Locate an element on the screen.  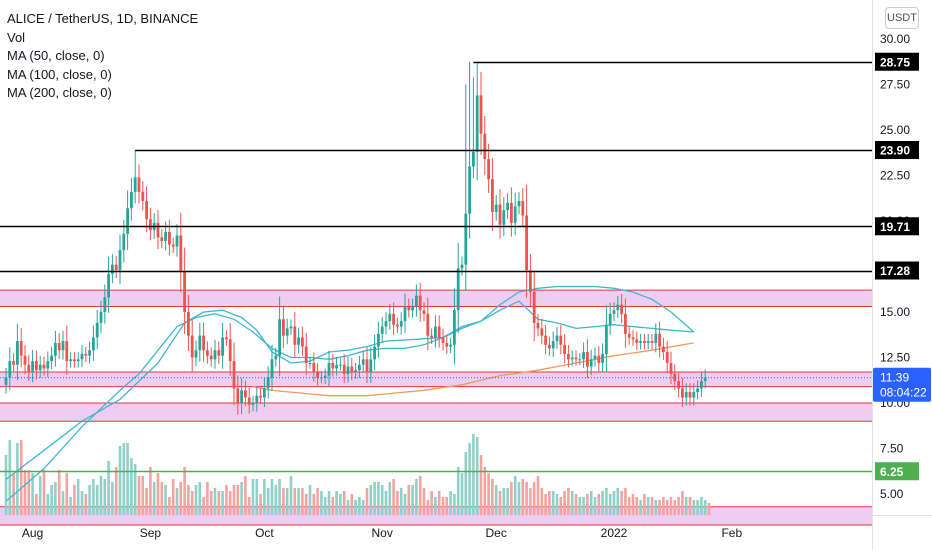
price-tick-label: 15.00 is located at coordinates (895, 312).